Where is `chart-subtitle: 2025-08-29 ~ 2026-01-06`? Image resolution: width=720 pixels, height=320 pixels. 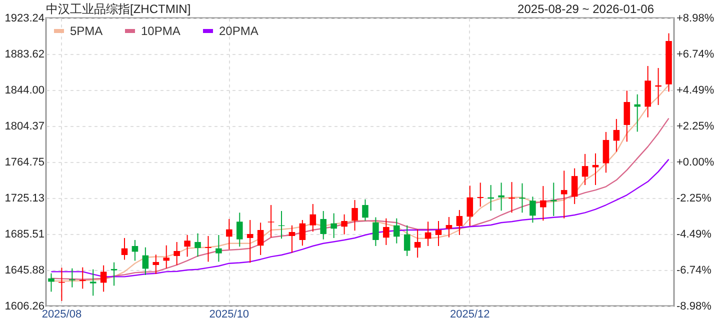
chart-subtitle: 2025-08-29 ~ 2026-01-06 is located at coordinates (586, 9).